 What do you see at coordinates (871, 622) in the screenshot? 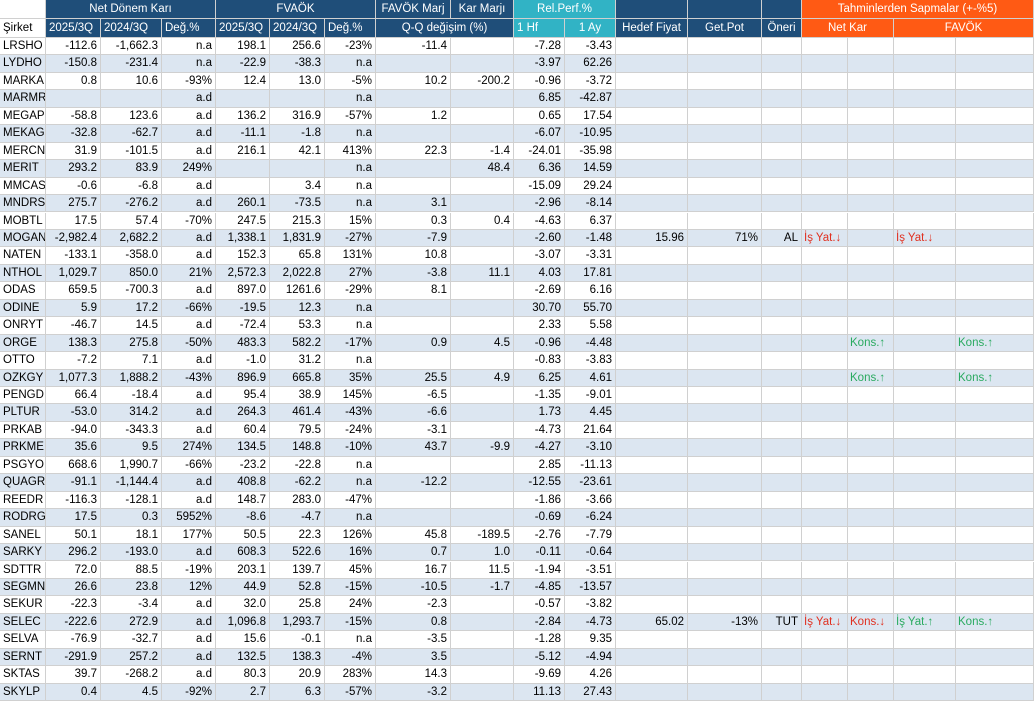
I see `table-cell: Kons.↓` at bounding box center [871, 622].